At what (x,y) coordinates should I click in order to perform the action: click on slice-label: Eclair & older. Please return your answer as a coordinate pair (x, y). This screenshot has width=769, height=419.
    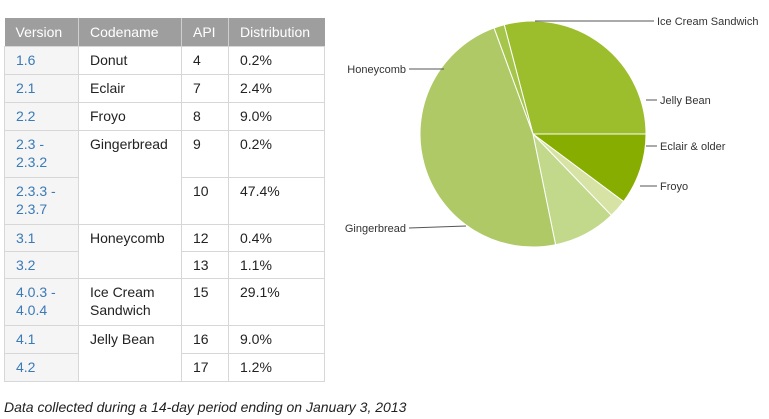
    Looking at the image, I should click on (693, 147).